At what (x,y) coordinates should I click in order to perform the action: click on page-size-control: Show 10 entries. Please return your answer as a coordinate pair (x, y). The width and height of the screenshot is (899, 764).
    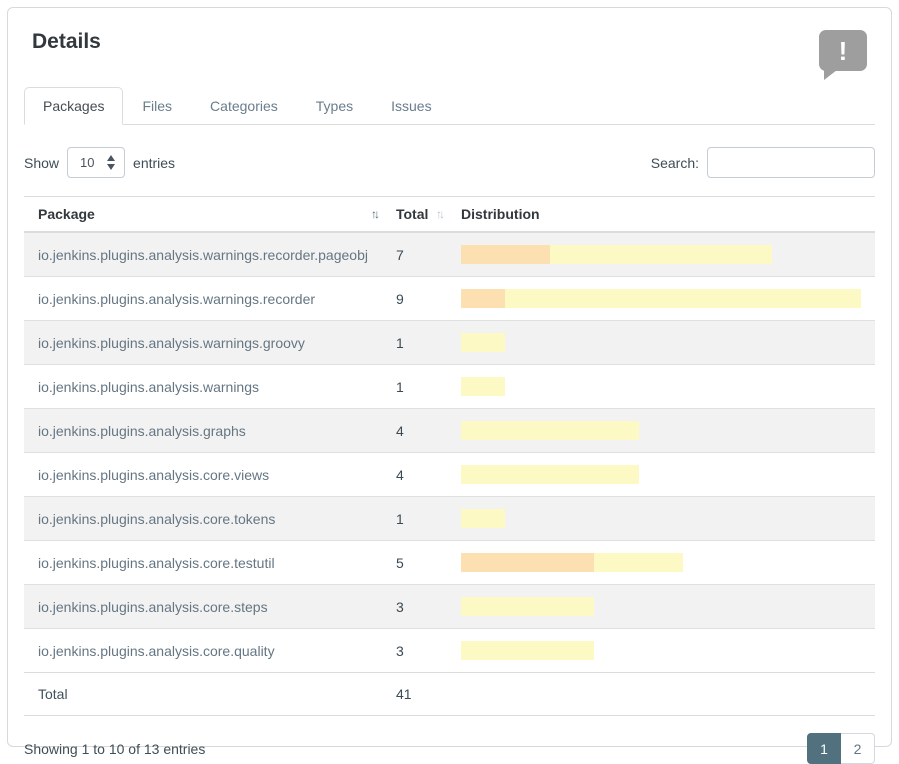
    Looking at the image, I should click on (99, 162).